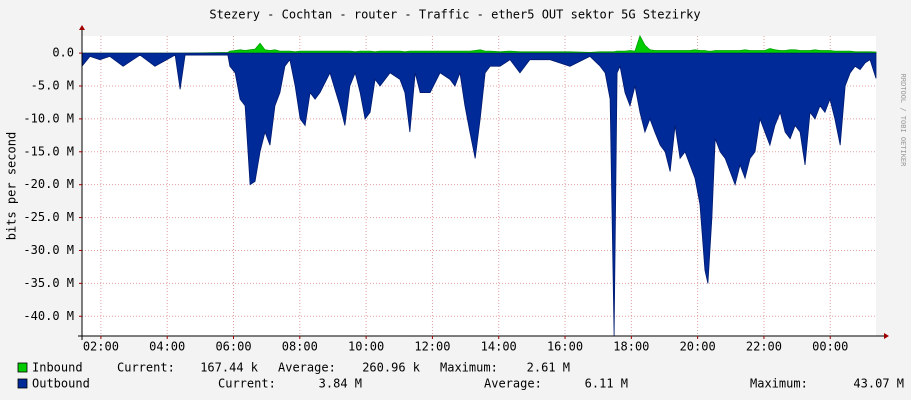 The image size is (911, 400). Describe the element at coordinates (48, 184) in the screenshot. I see `y-tick-label: -20.0 M` at that location.